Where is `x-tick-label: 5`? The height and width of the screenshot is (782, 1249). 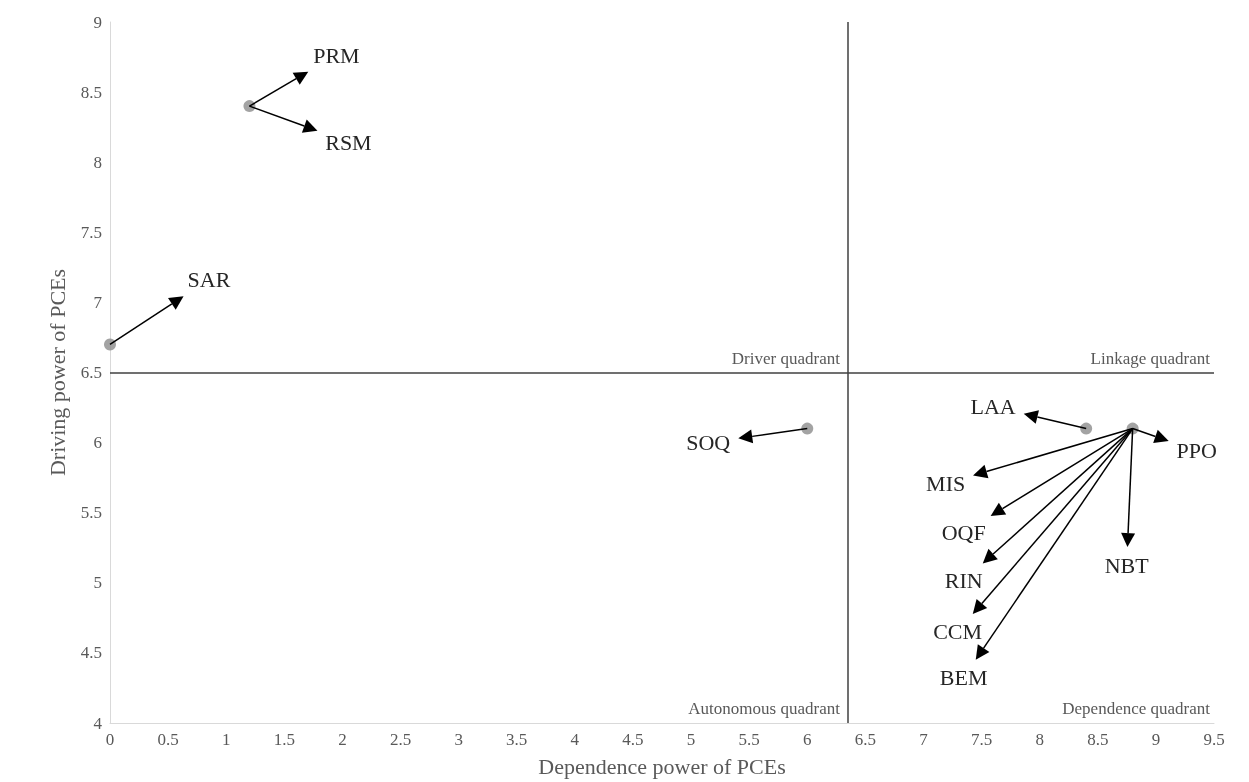 x-tick-label: 5 is located at coordinates (691, 739).